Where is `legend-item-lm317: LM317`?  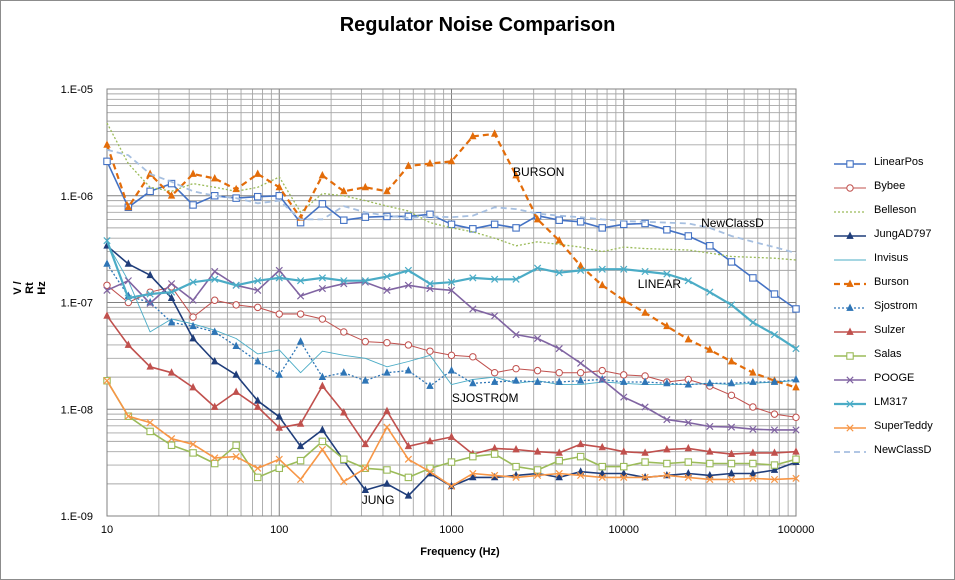
legend-item-lm317: LM317 is located at coordinates (892, 403).